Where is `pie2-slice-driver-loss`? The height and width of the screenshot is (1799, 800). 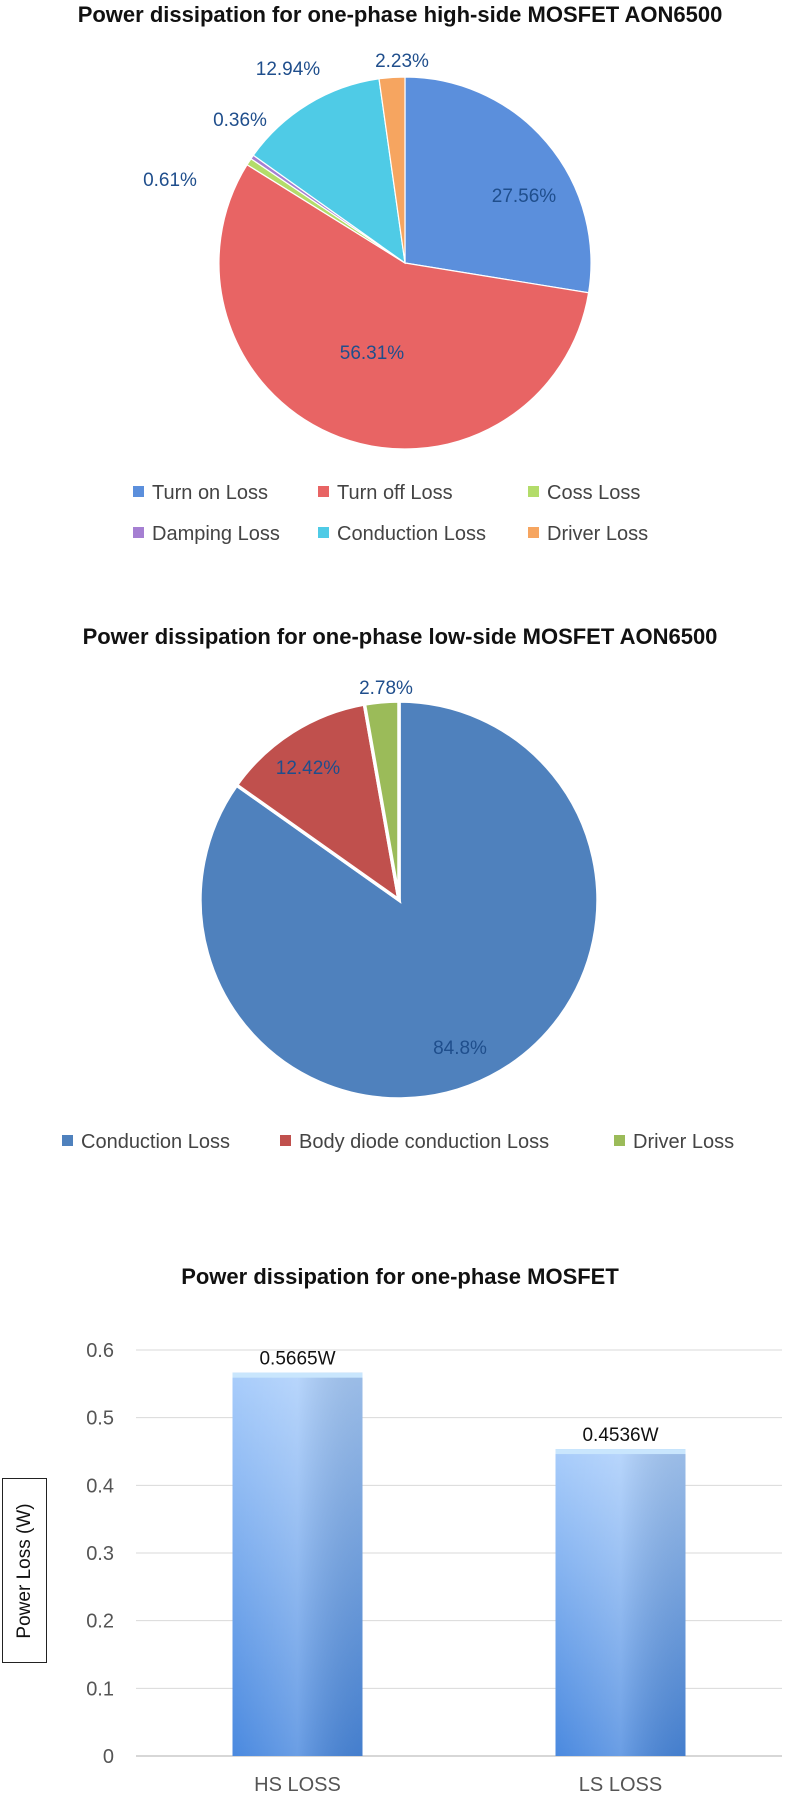 pie2-slice-driver-loss is located at coordinates (381, 800).